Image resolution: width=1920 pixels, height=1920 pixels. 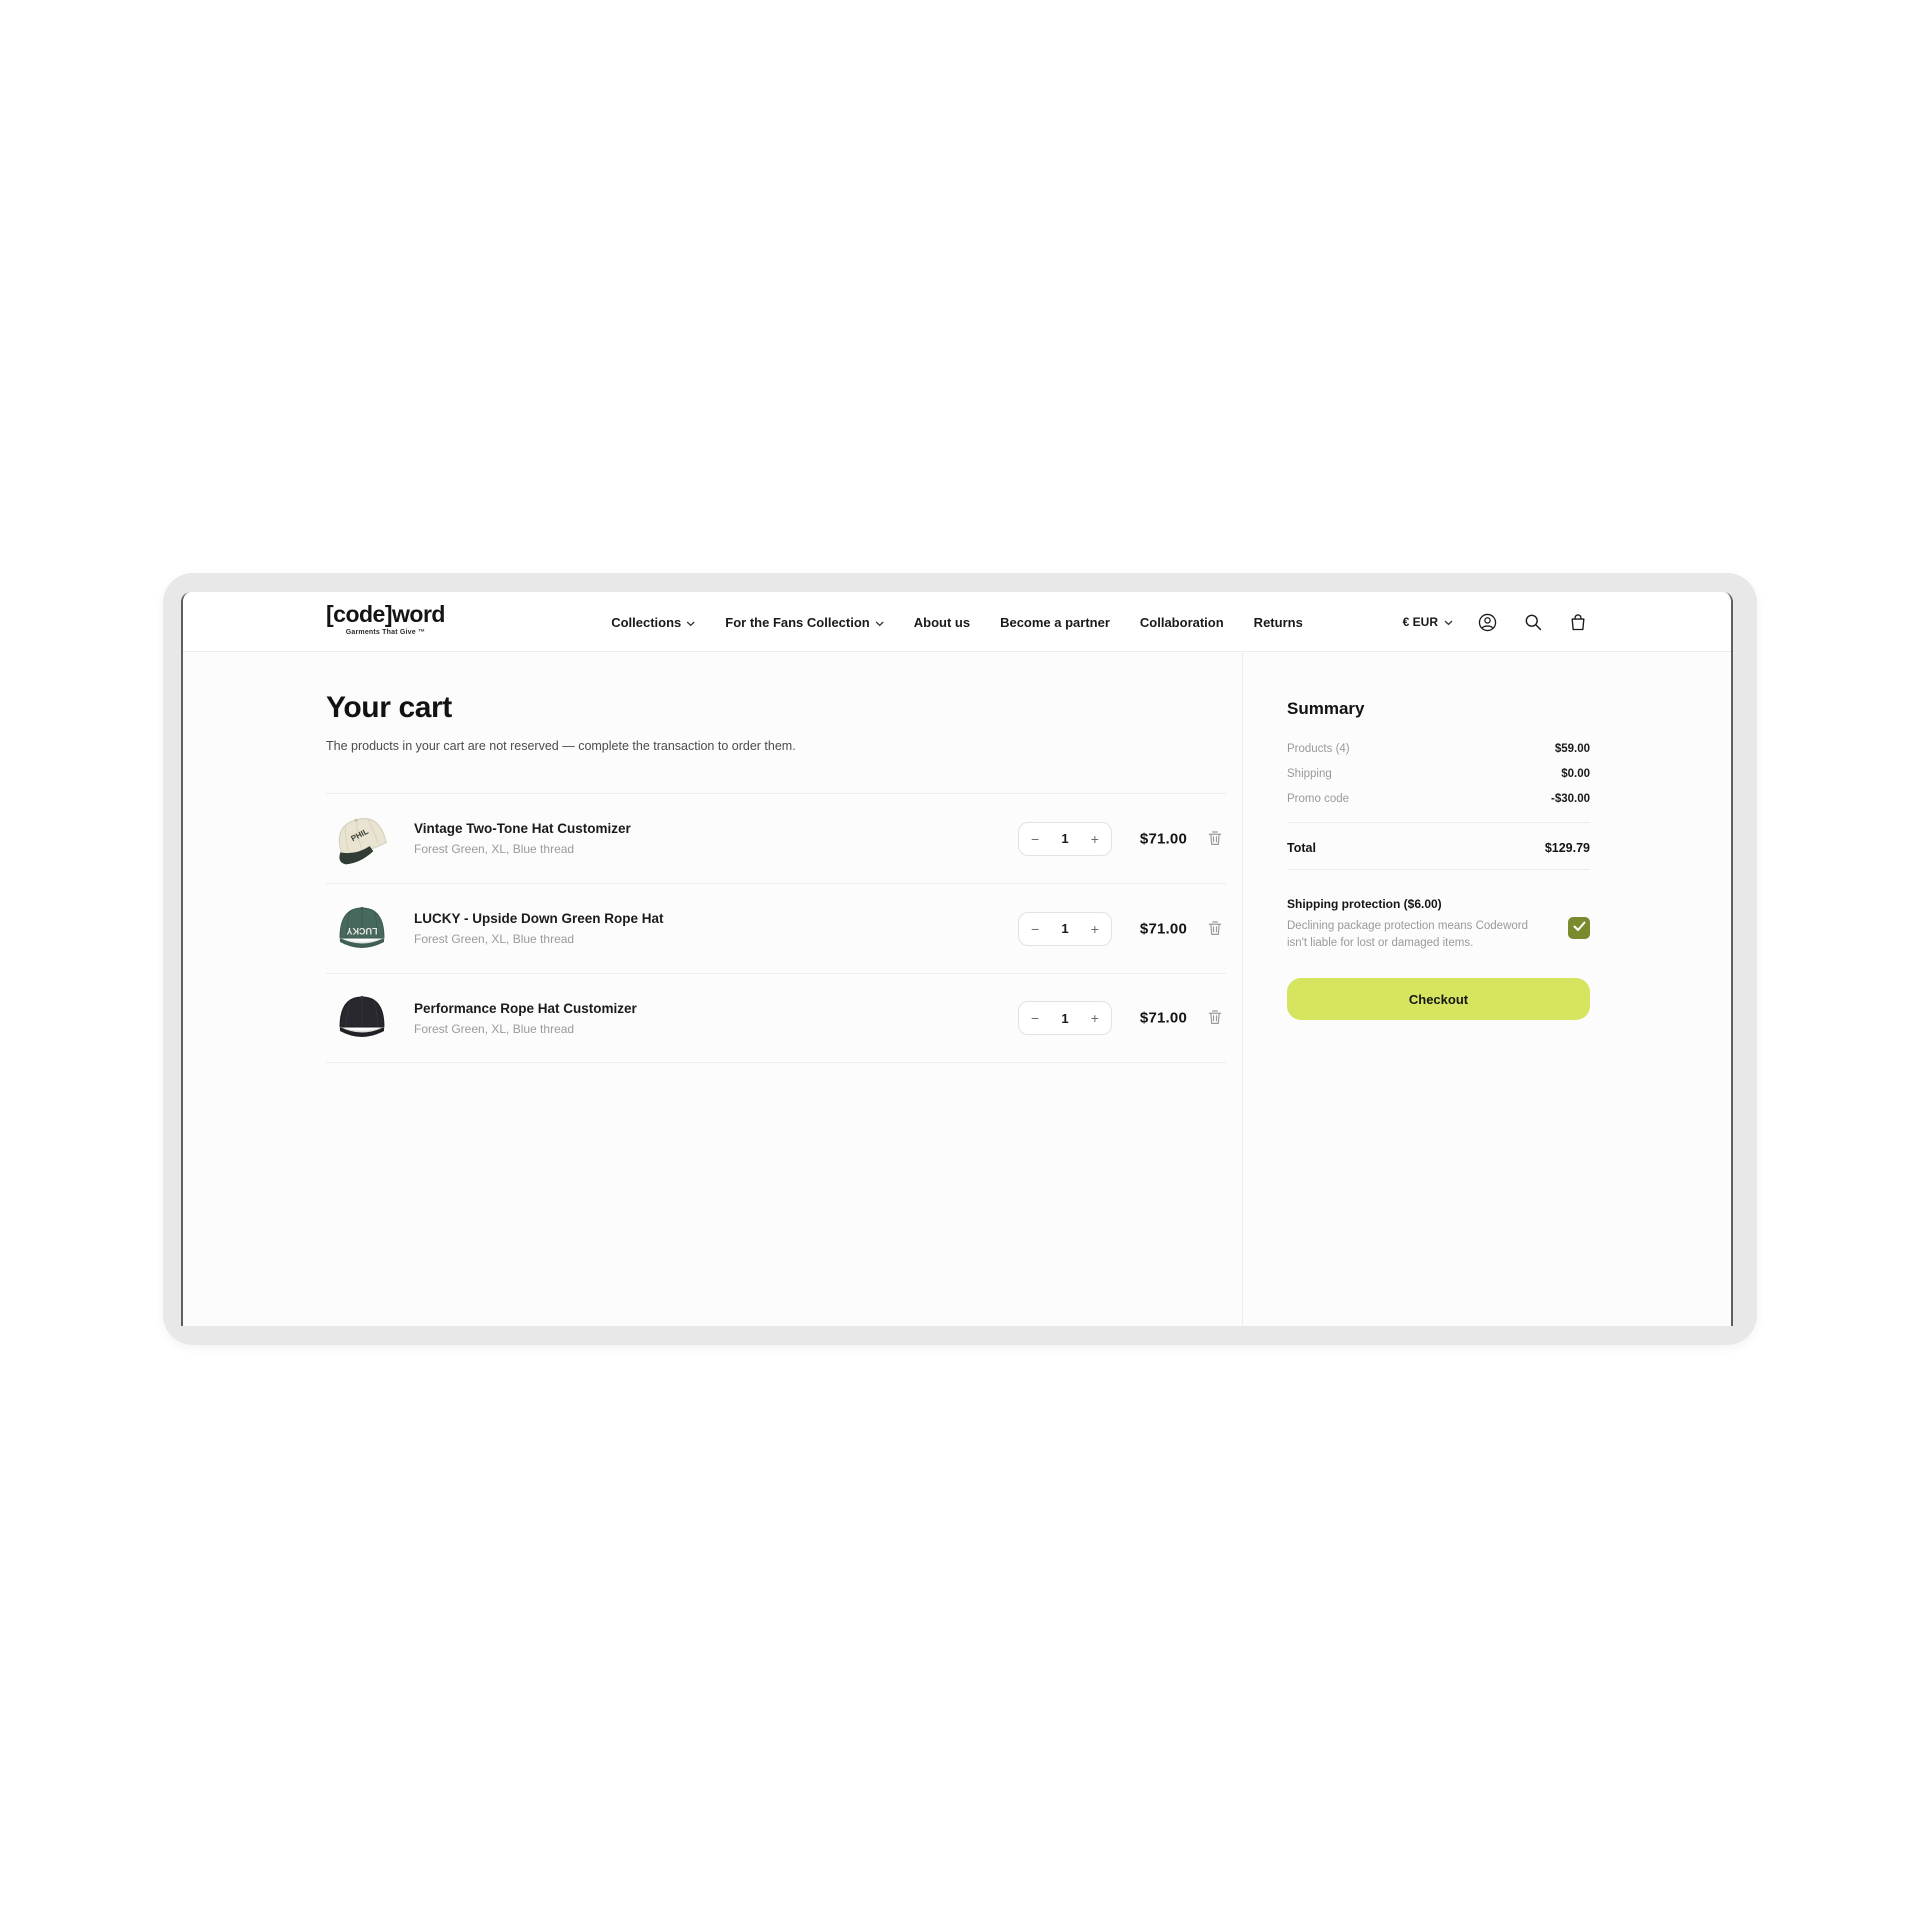 What do you see at coordinates (1309, 773) in the screenshot?
I see `summary-row-label: Shipping` at bounding box center [1309, 773].